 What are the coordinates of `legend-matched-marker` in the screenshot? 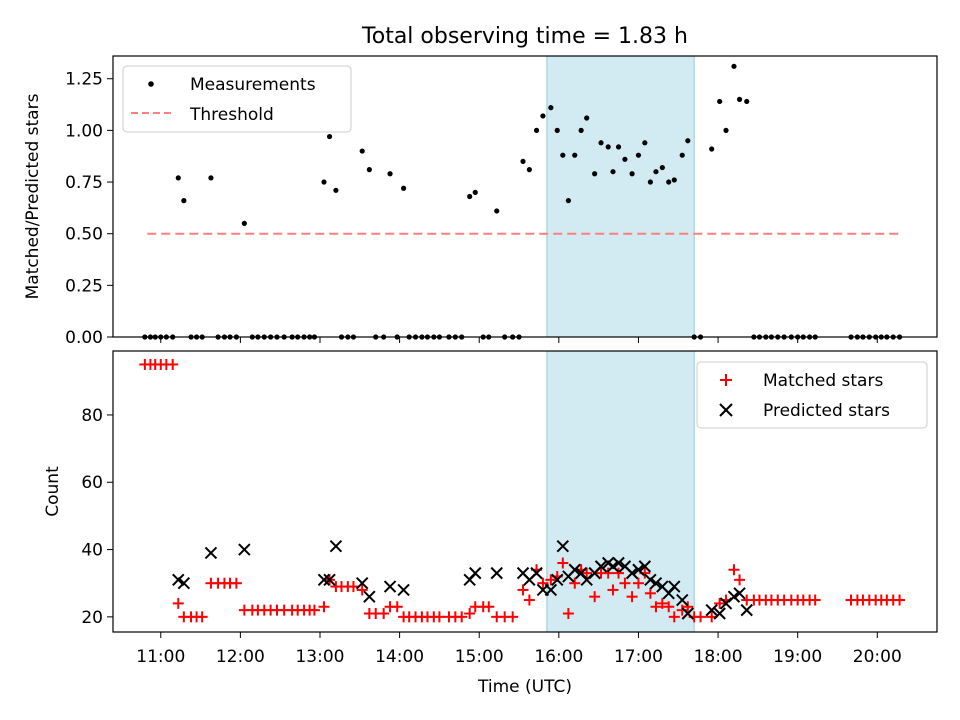 It's located at (726, 380).